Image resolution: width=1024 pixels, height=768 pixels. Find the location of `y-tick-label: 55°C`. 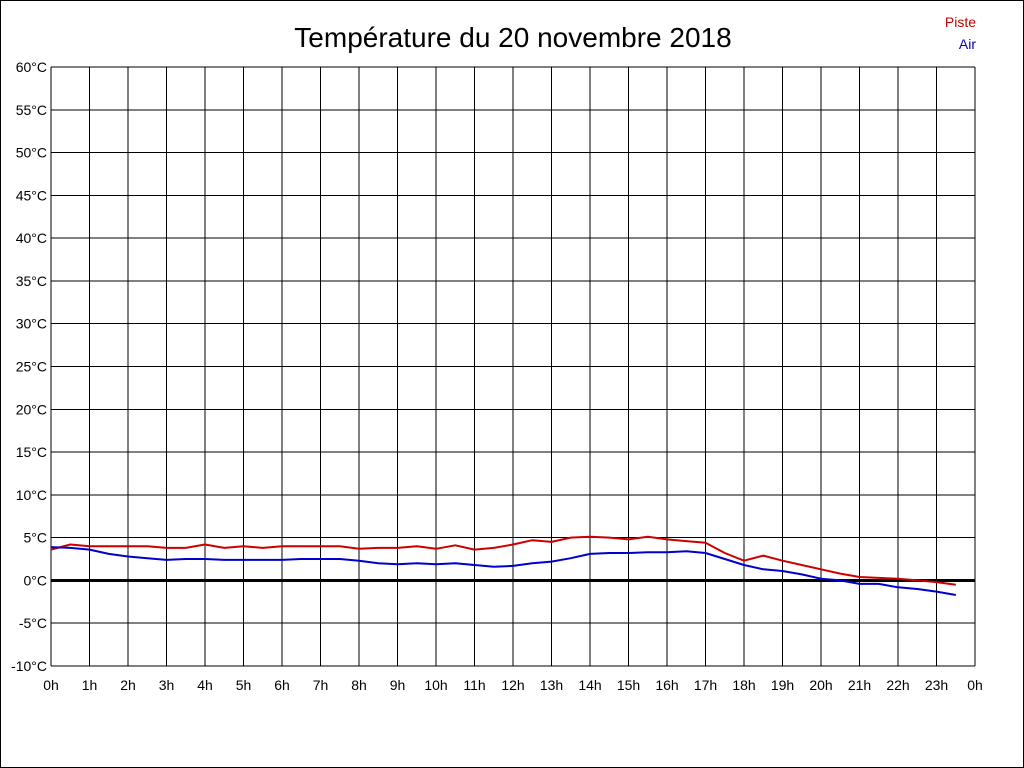

y-tick-label: 55°C is located at coordinates (31, 110).